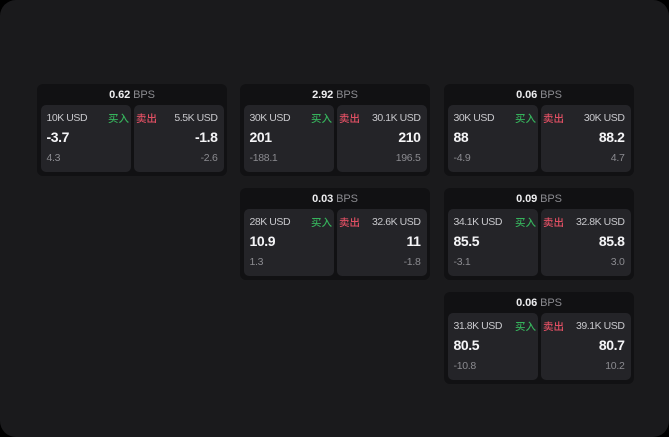  Describe the element at coordinates (261, 136) in the screenshot. I see `buy-price: 201` at that location.